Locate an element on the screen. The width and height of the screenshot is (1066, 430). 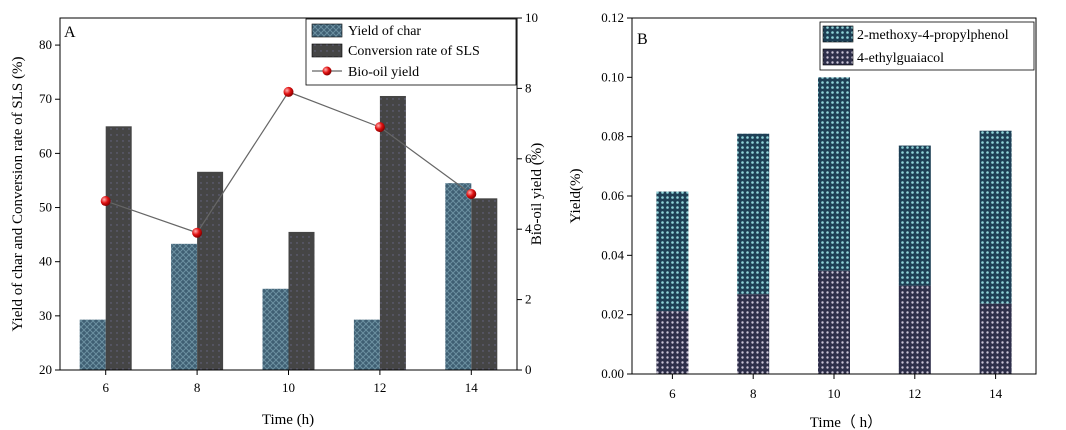
legend-label-bio-oil-yield: Bio-oil yield is located at coordinates (383, 72).